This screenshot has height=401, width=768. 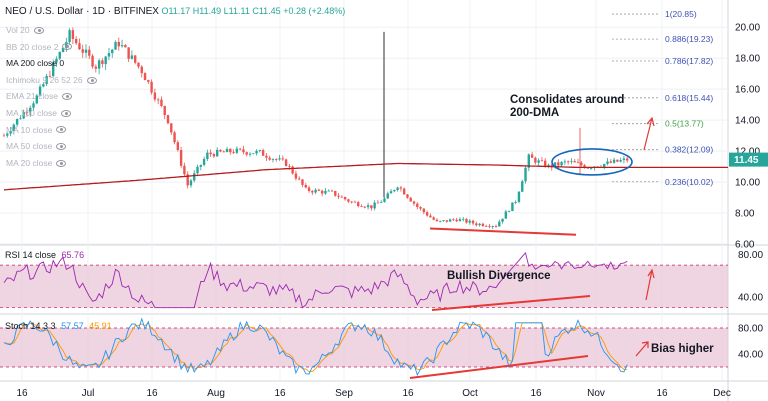 I want to click on rsi-band, so click(x=364, y=286).